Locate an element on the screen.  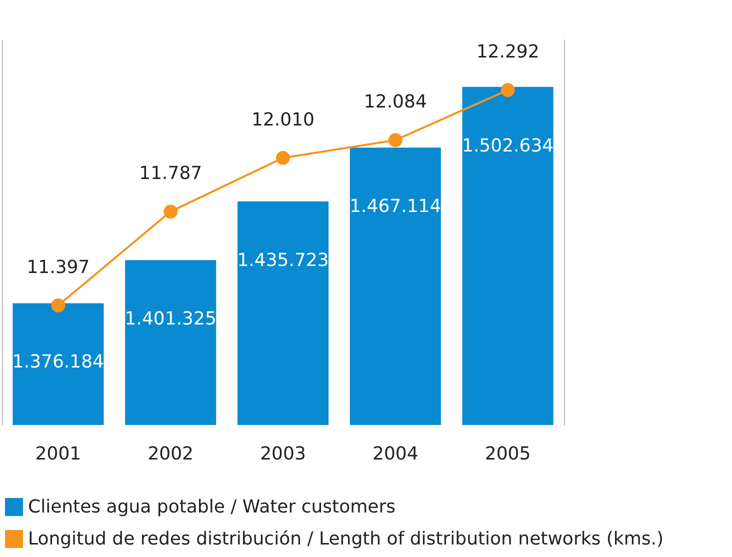
x-tick-label: 2001 is located at coordinates (58, 454).